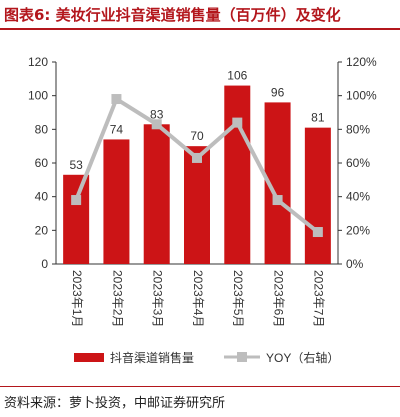 The image size is (400, 417). I want to click on right-tick-label: 120%, so click(361, 62).